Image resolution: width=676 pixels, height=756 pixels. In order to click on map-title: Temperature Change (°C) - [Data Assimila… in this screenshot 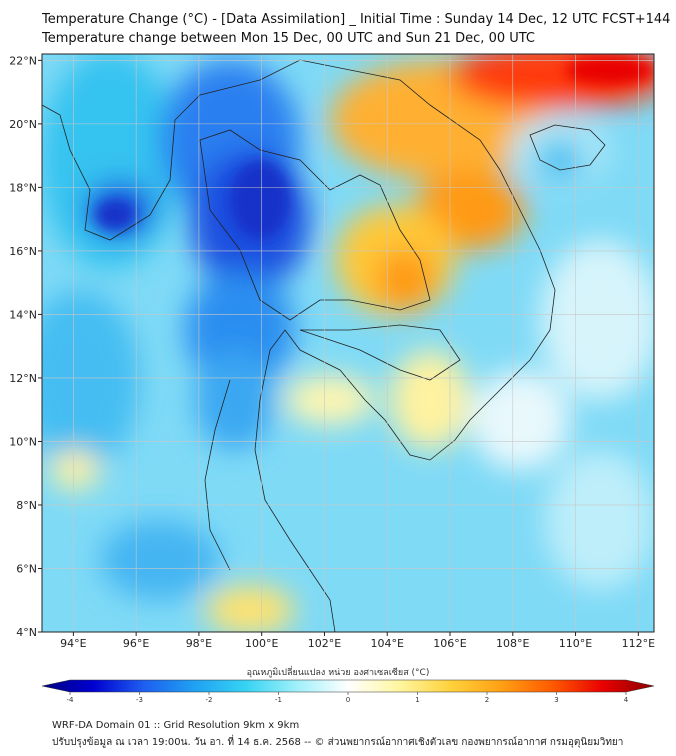, I will do `click(356, 19)`.